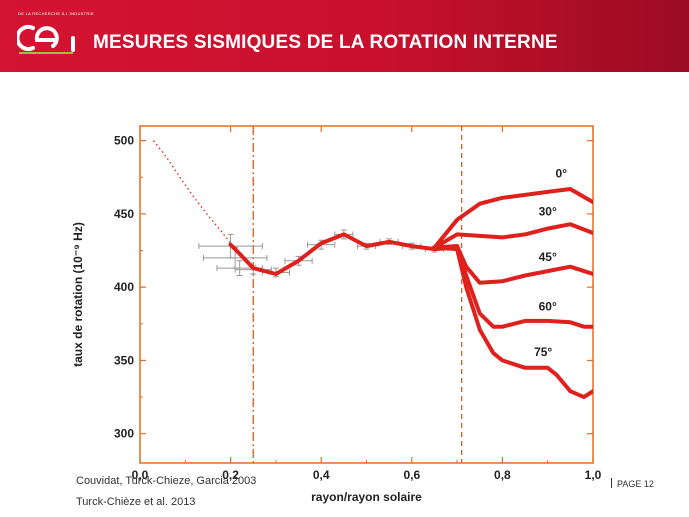  Describe the element at coordinates (562, 173) in the screenshot. I see `series-label-1: 0°` at that location.